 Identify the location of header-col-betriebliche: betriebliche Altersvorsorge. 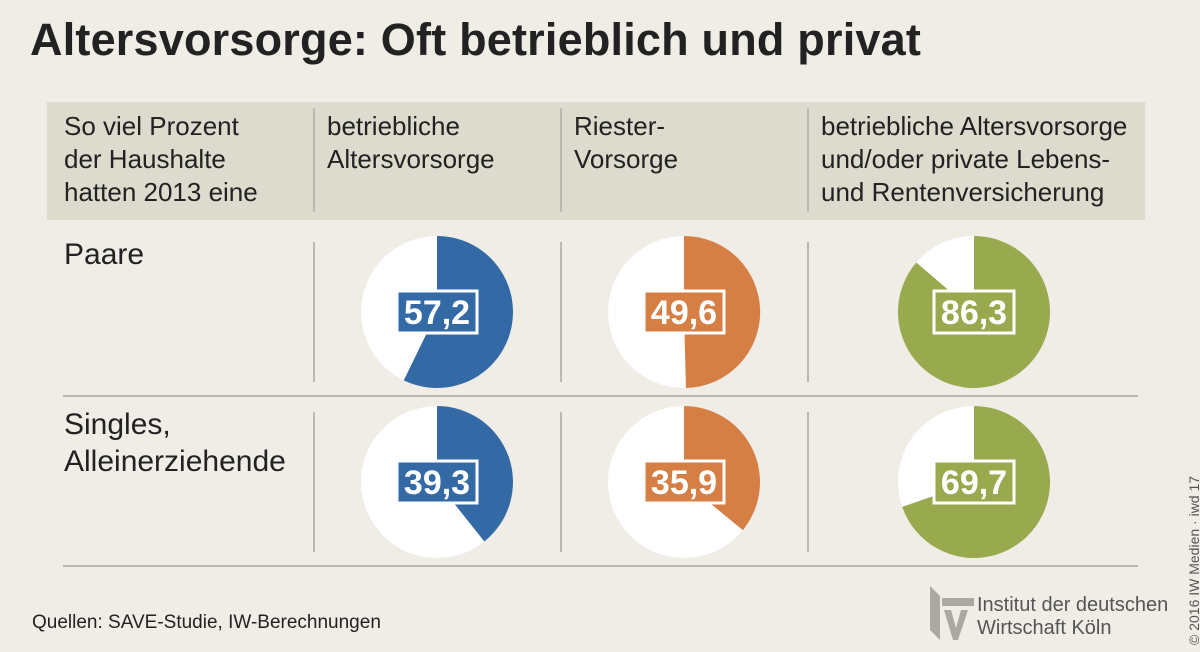
(411, 143).